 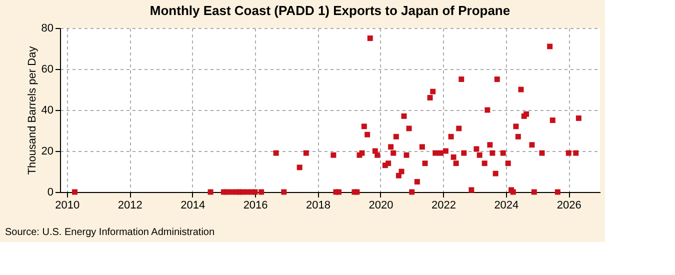 What do you see at coordinates (67, 206) in the screenshot?
I see `x-tick-label: 2010` at bounding box center [67, 206].